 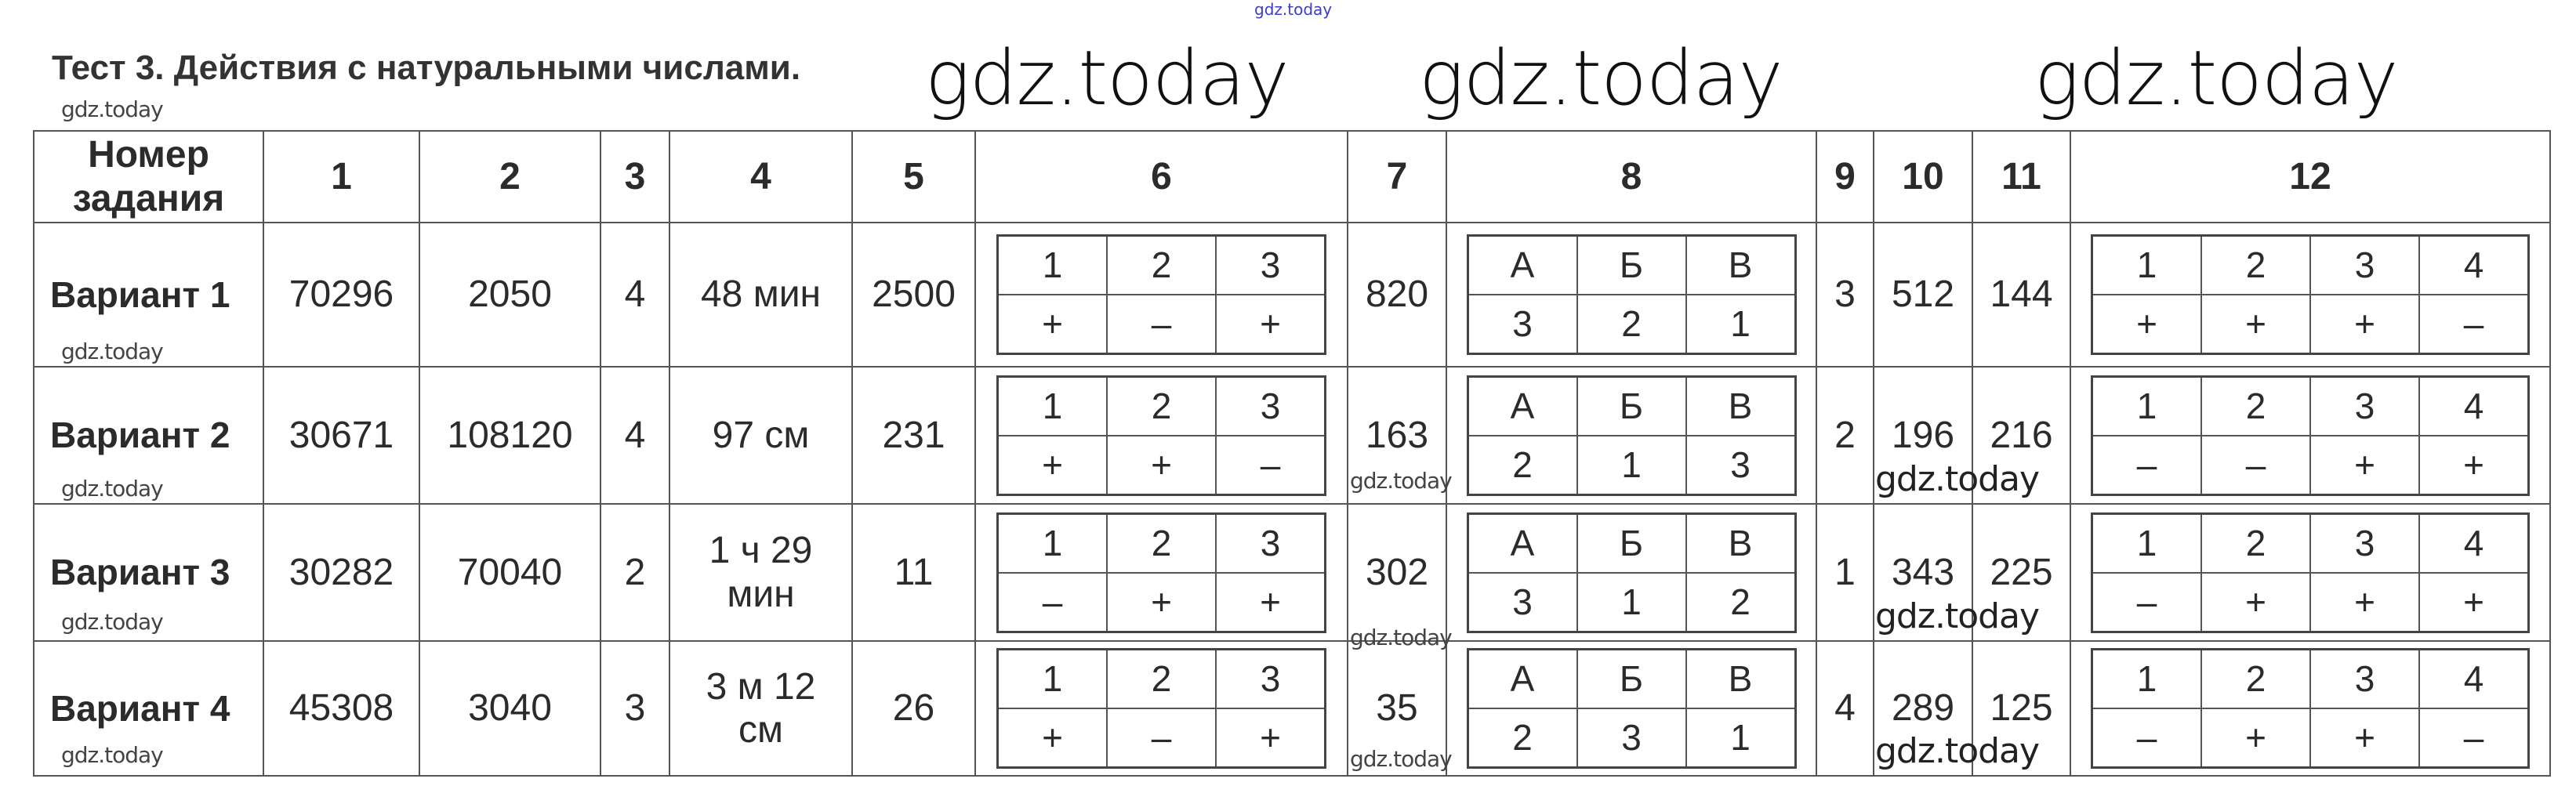 I want to click on answer-cell-9: 3, so click(x=1845, y=295).